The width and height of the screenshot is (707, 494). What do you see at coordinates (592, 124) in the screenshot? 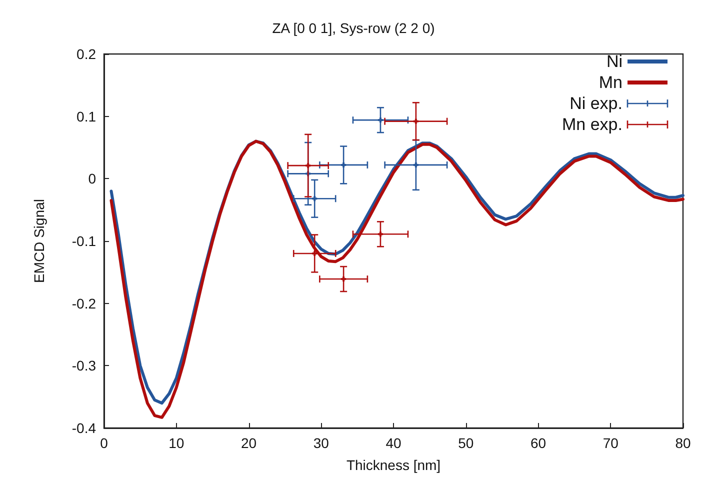
I see `legend-label: Mn exp.` at bounding box center [592, 124].